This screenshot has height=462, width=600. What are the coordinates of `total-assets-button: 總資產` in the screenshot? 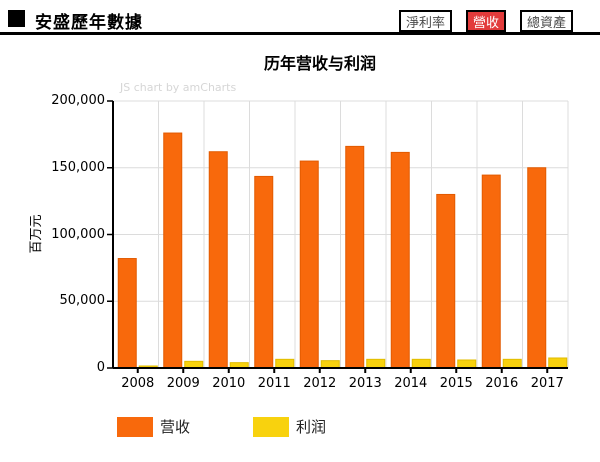 It's located at (546, 21).